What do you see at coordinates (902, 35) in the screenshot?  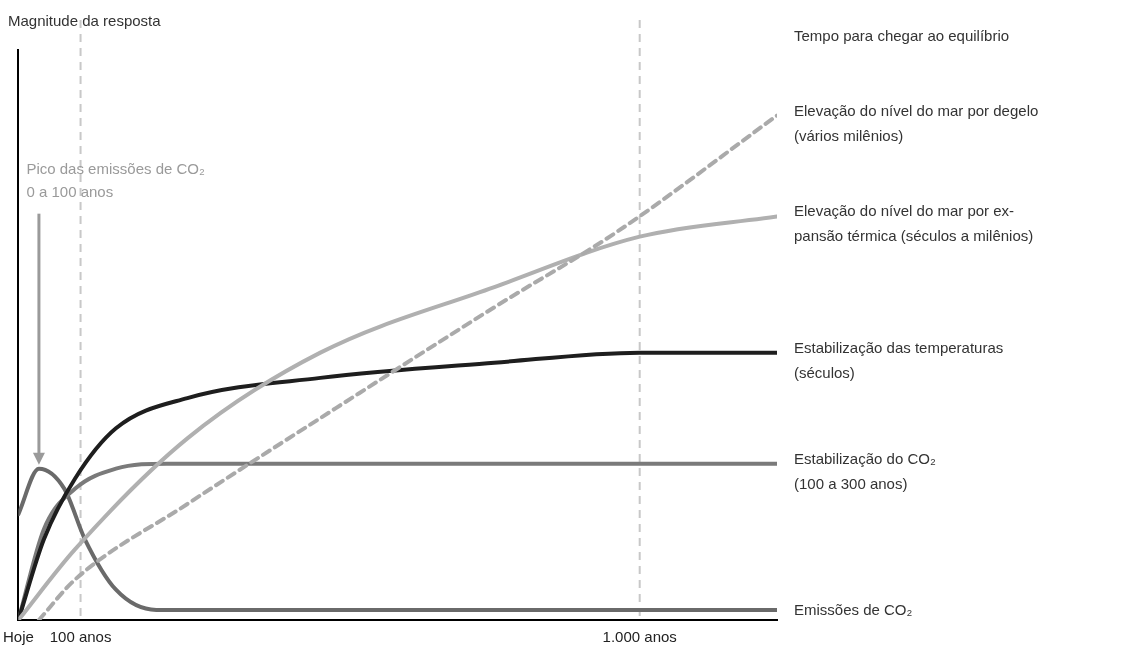 I see `legend-title: Tempo para chegar ao equilíbrio` at bounding box center [902, 35].